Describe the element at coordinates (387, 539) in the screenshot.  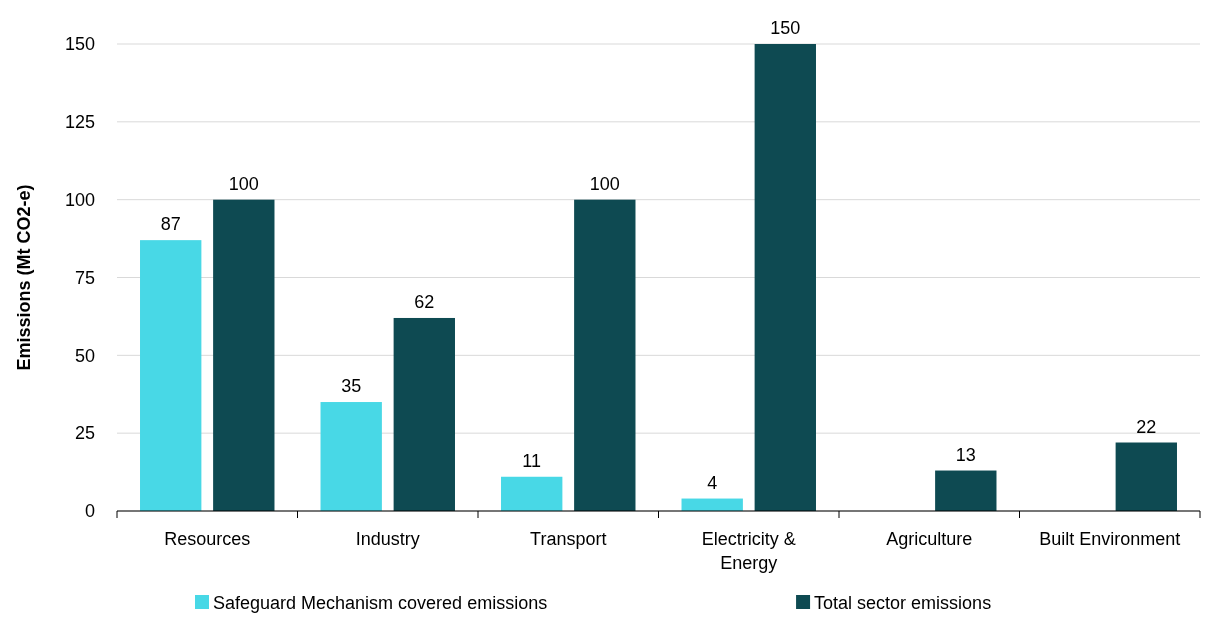
I see `x-tick-label: Industry` at that location.